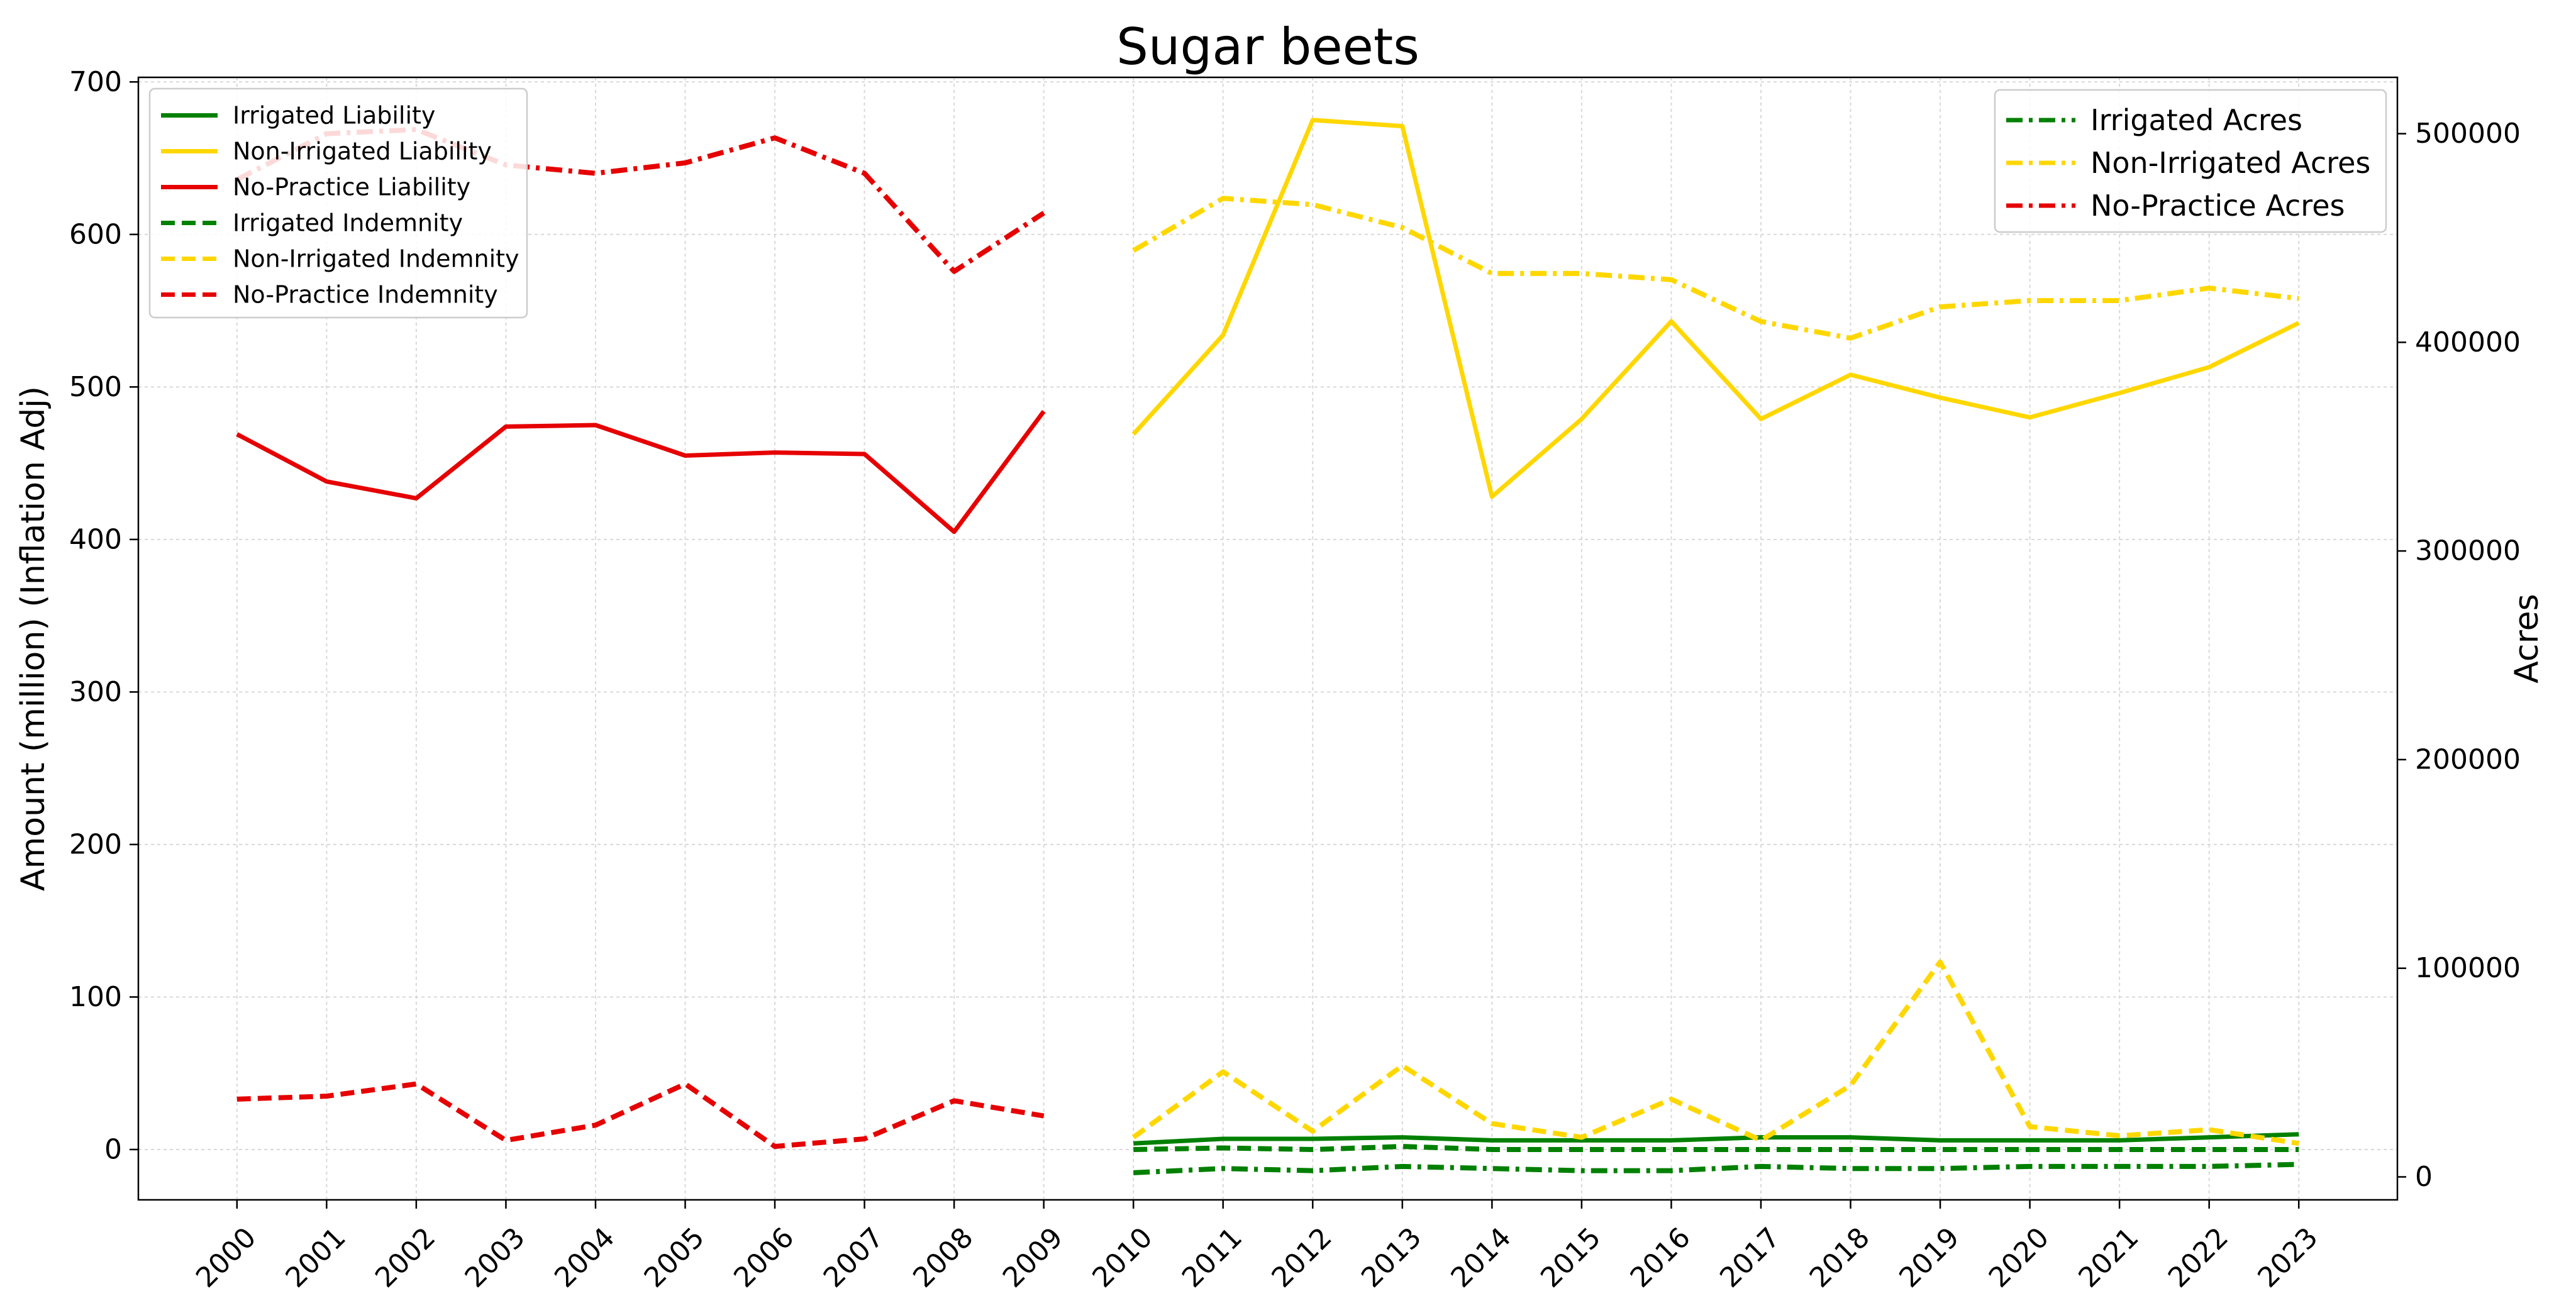  I want to click on y-axis-left: 0 100 200 300 400 500 600 700, so click(103, 615).